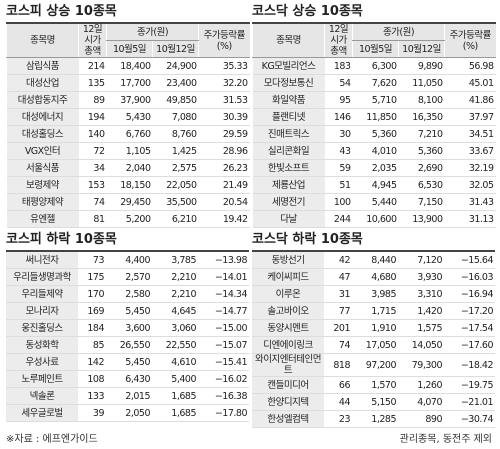 This screenshot has width=500, height=449. What do you see at coordinates (338, 328) in the screenshot?
I see `cell: 201` at bounding box center [338, 328].